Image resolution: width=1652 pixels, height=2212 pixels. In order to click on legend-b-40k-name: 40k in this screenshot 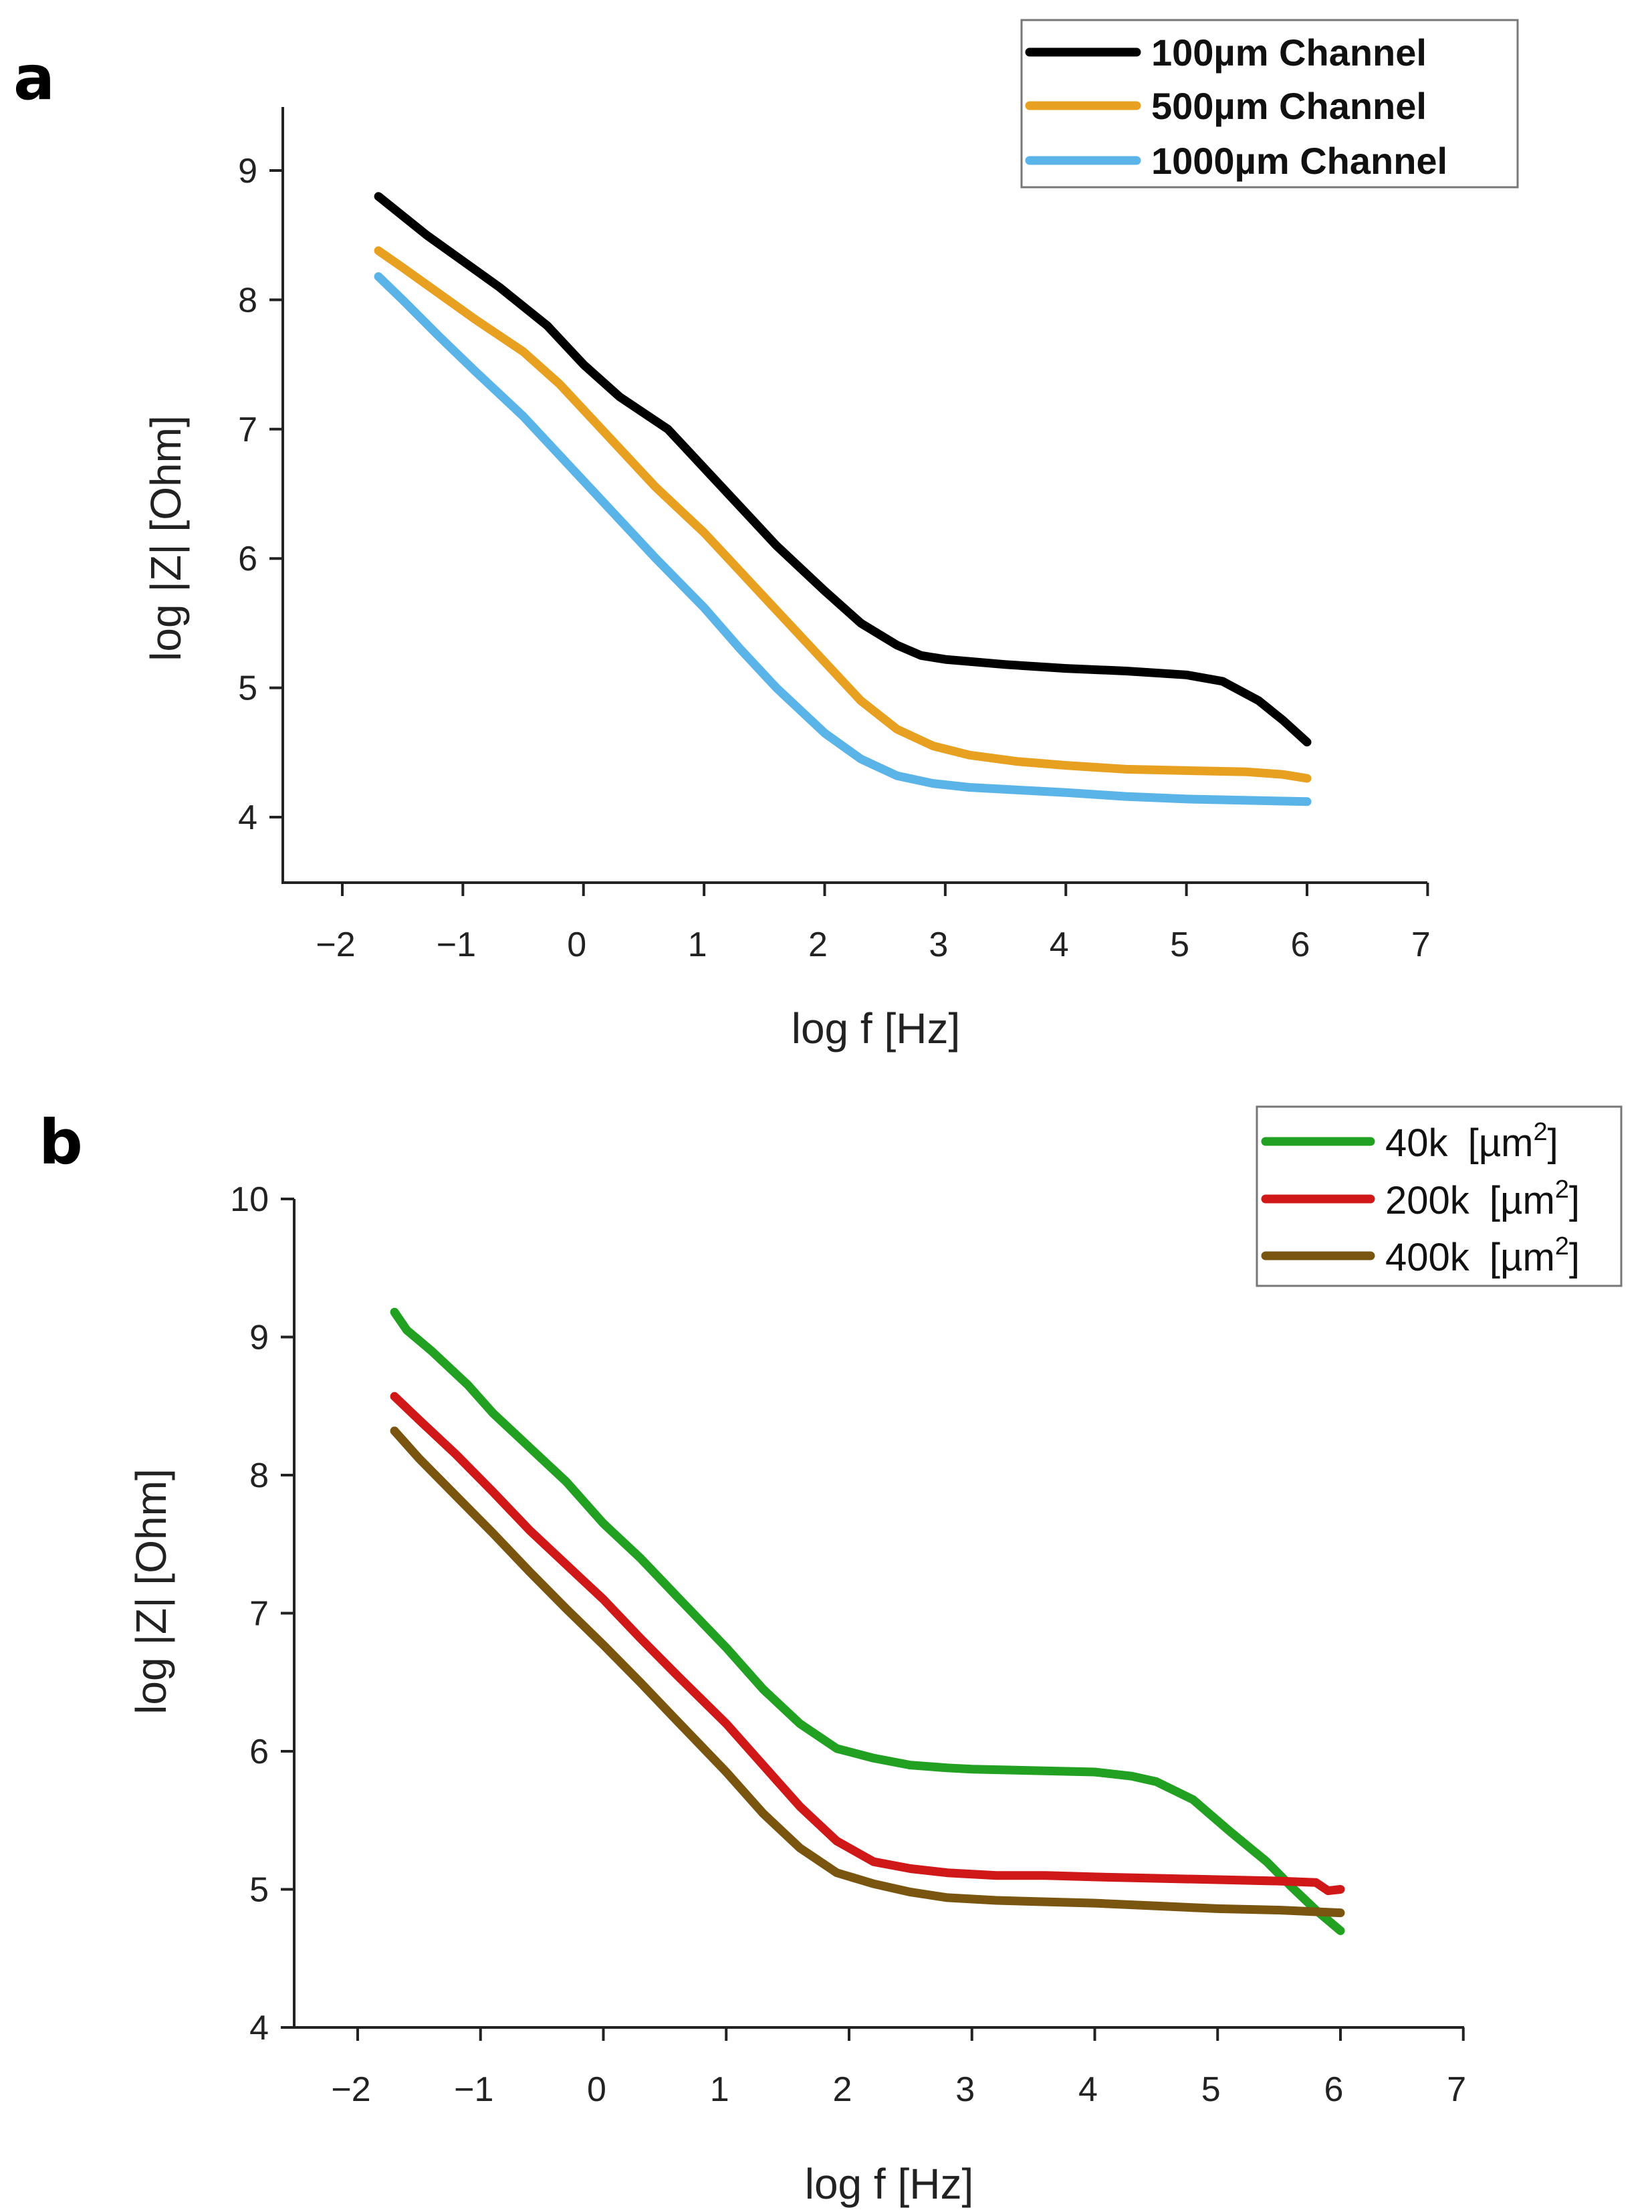, I will do `click(1417, 1143)`.